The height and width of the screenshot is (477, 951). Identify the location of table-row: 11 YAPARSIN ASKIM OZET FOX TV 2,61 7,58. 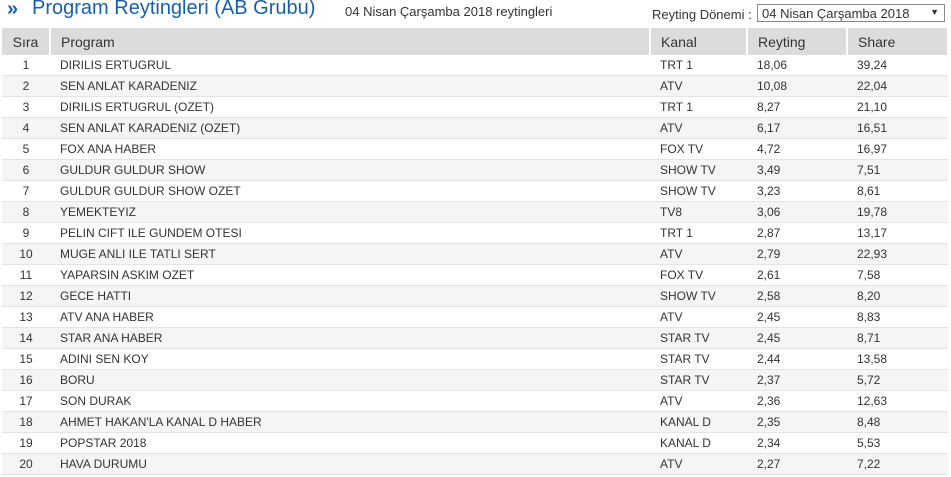
(475, 275).